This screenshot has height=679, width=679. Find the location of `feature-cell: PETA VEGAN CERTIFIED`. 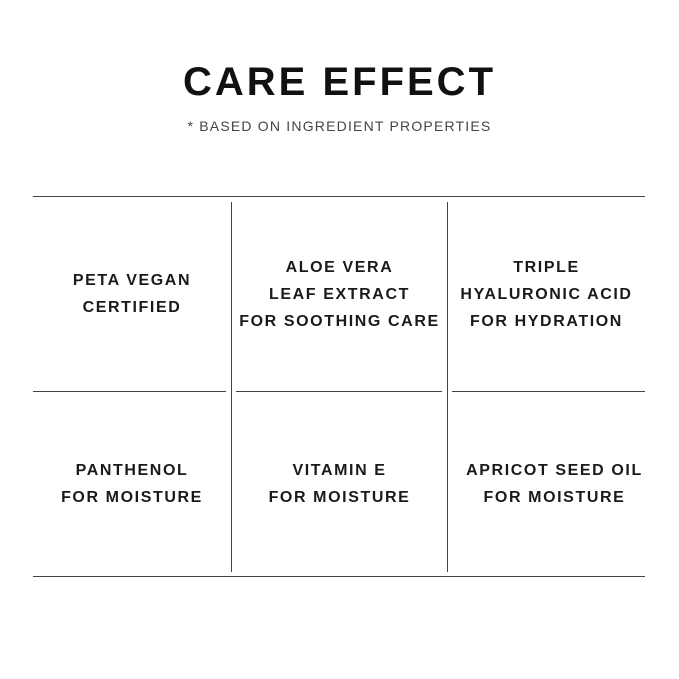

feature-cell: PETA VEGAN CERTIFIED is located at coordinates (132, 294).